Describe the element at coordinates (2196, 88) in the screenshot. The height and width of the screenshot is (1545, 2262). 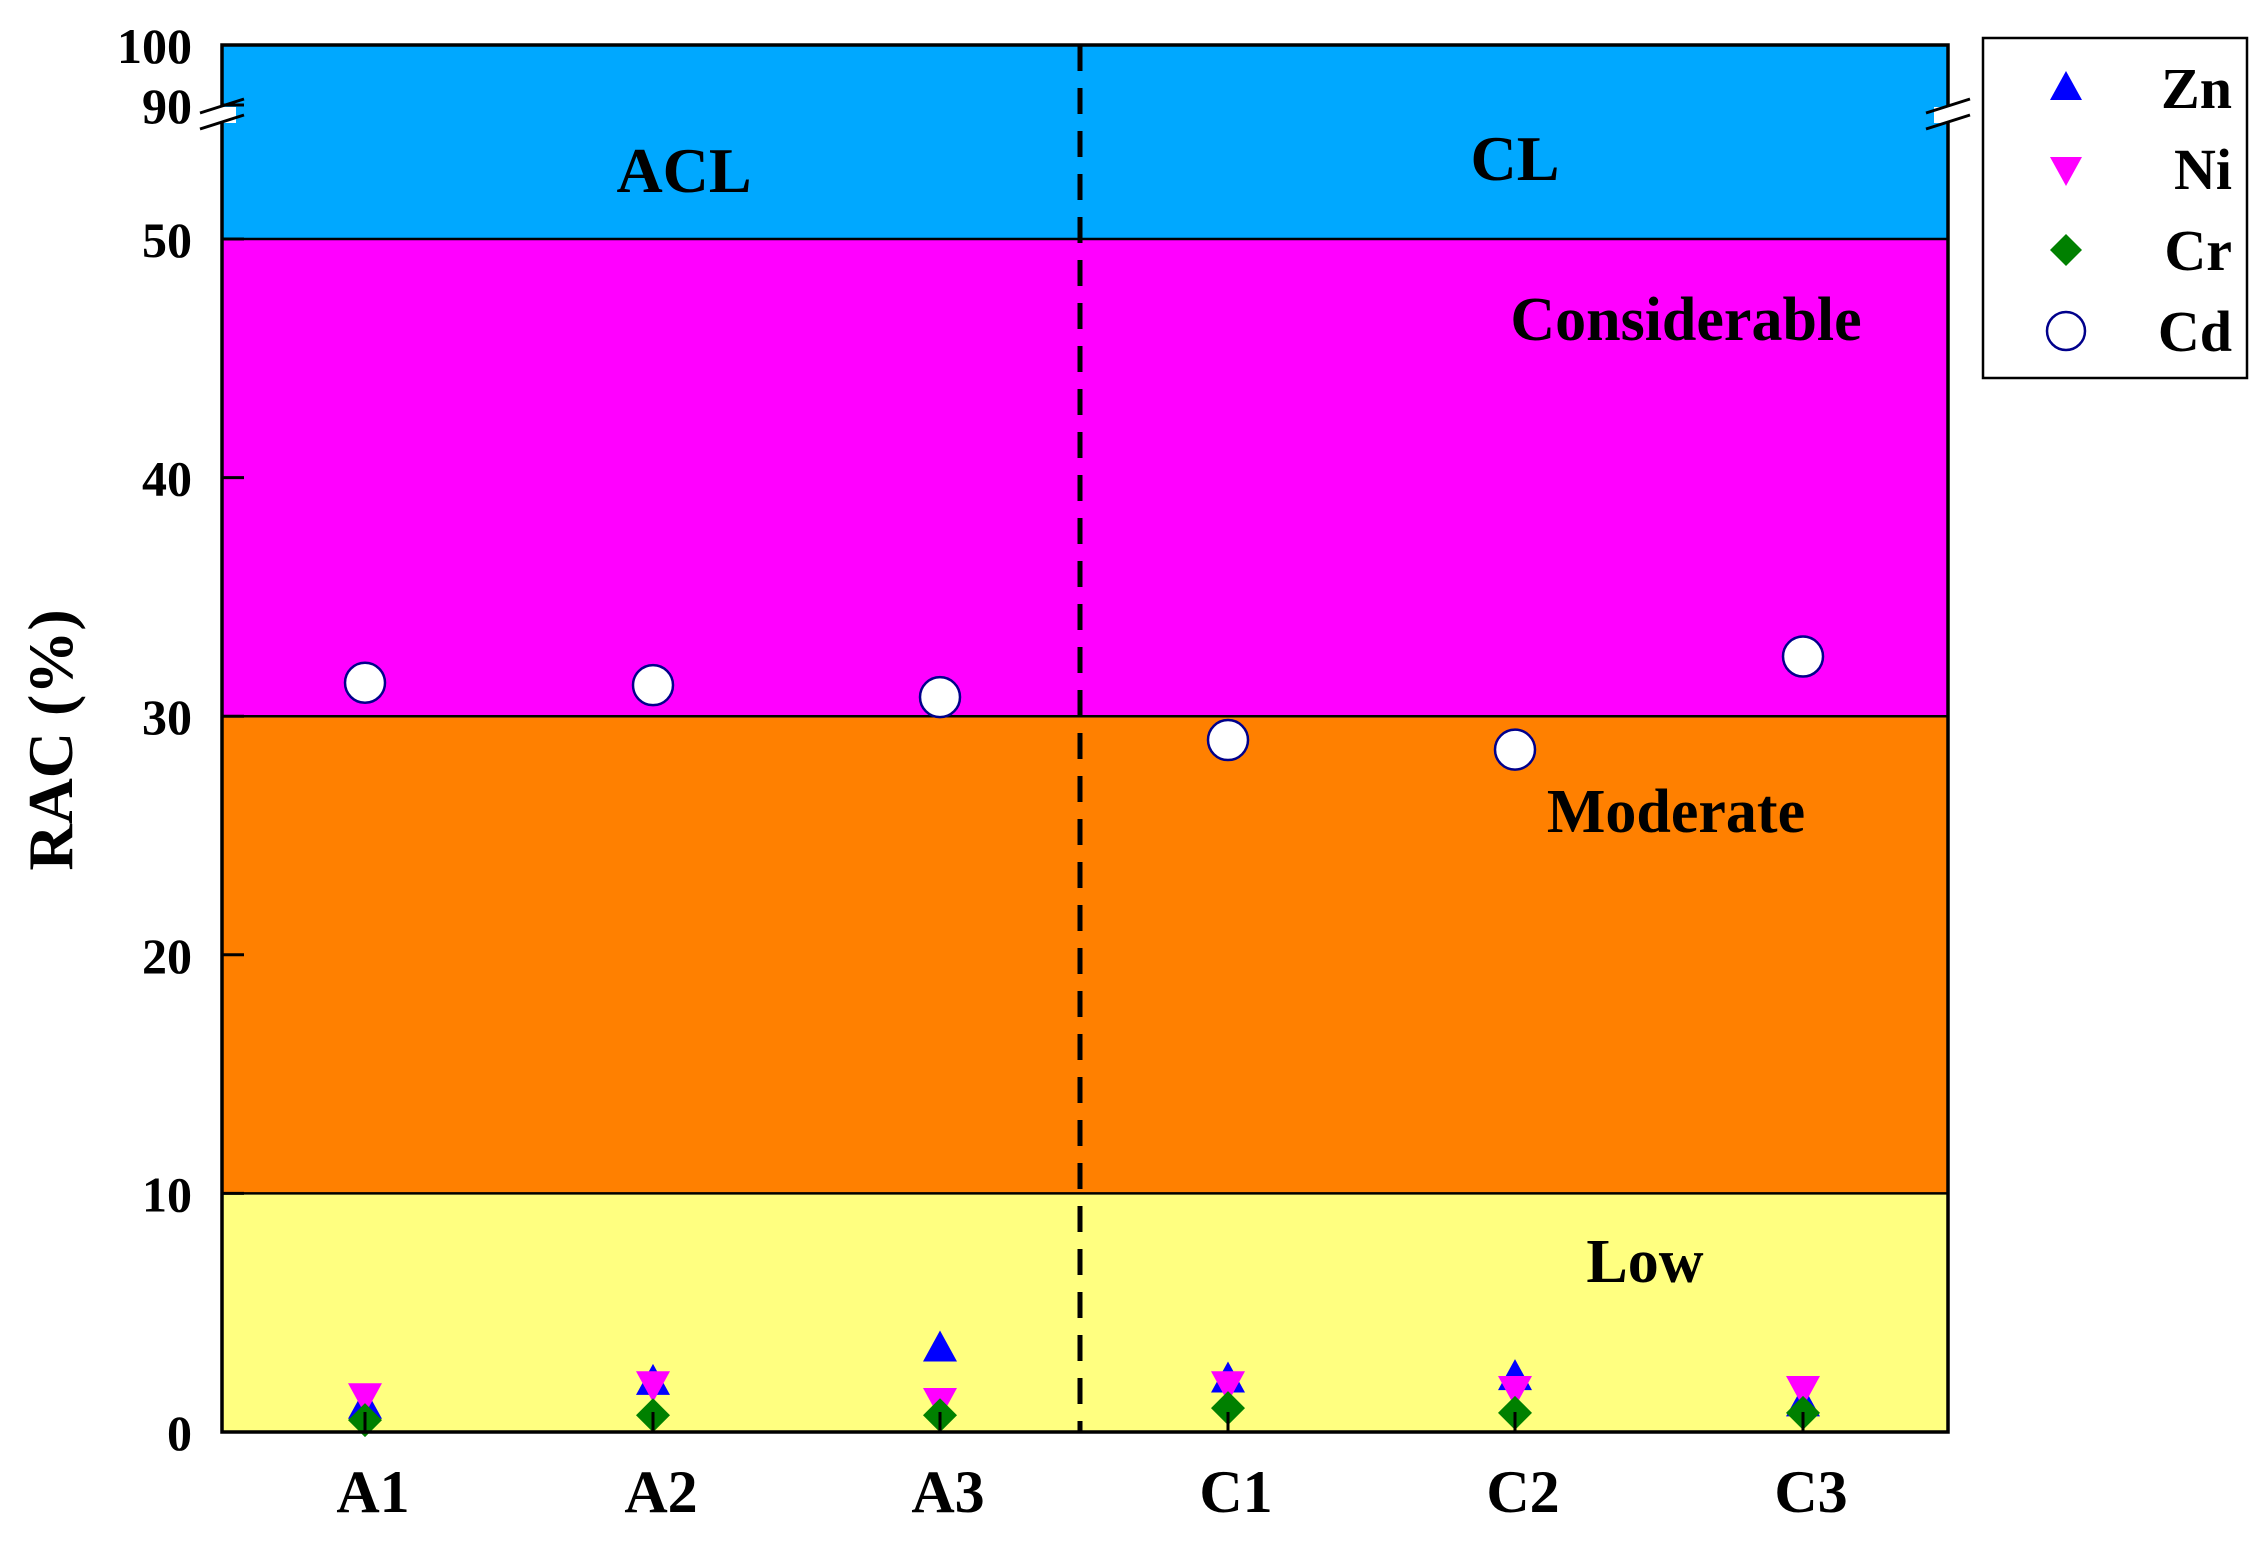
I see `legend-label-zn: Zn` at that location.